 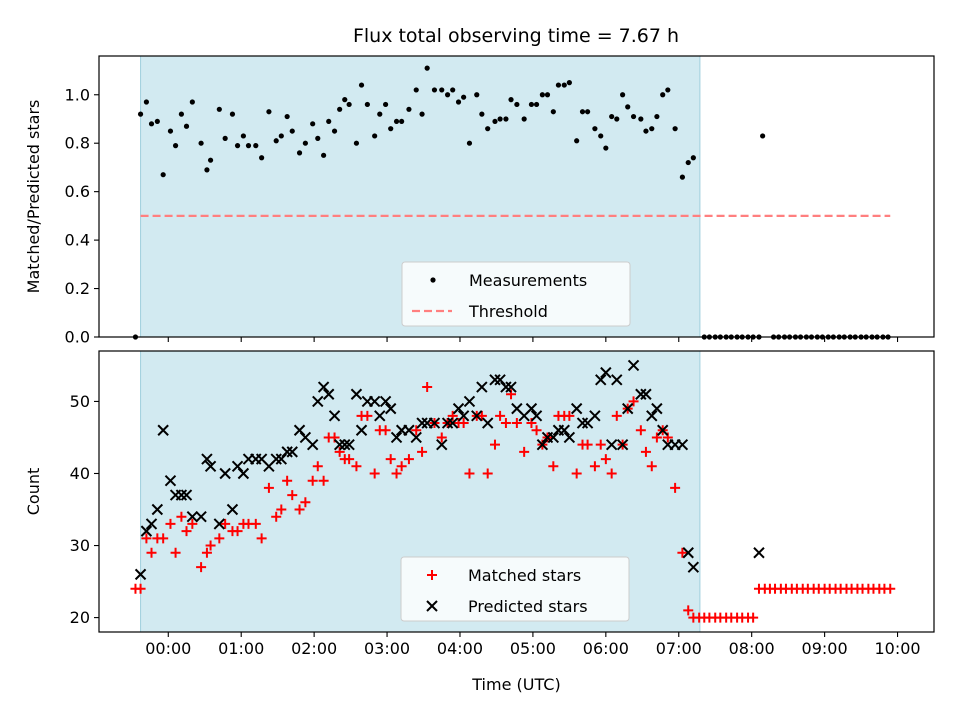 I want to click on chart-title: Flux total observing time = 7.67 h, so click(x=516, y=36).